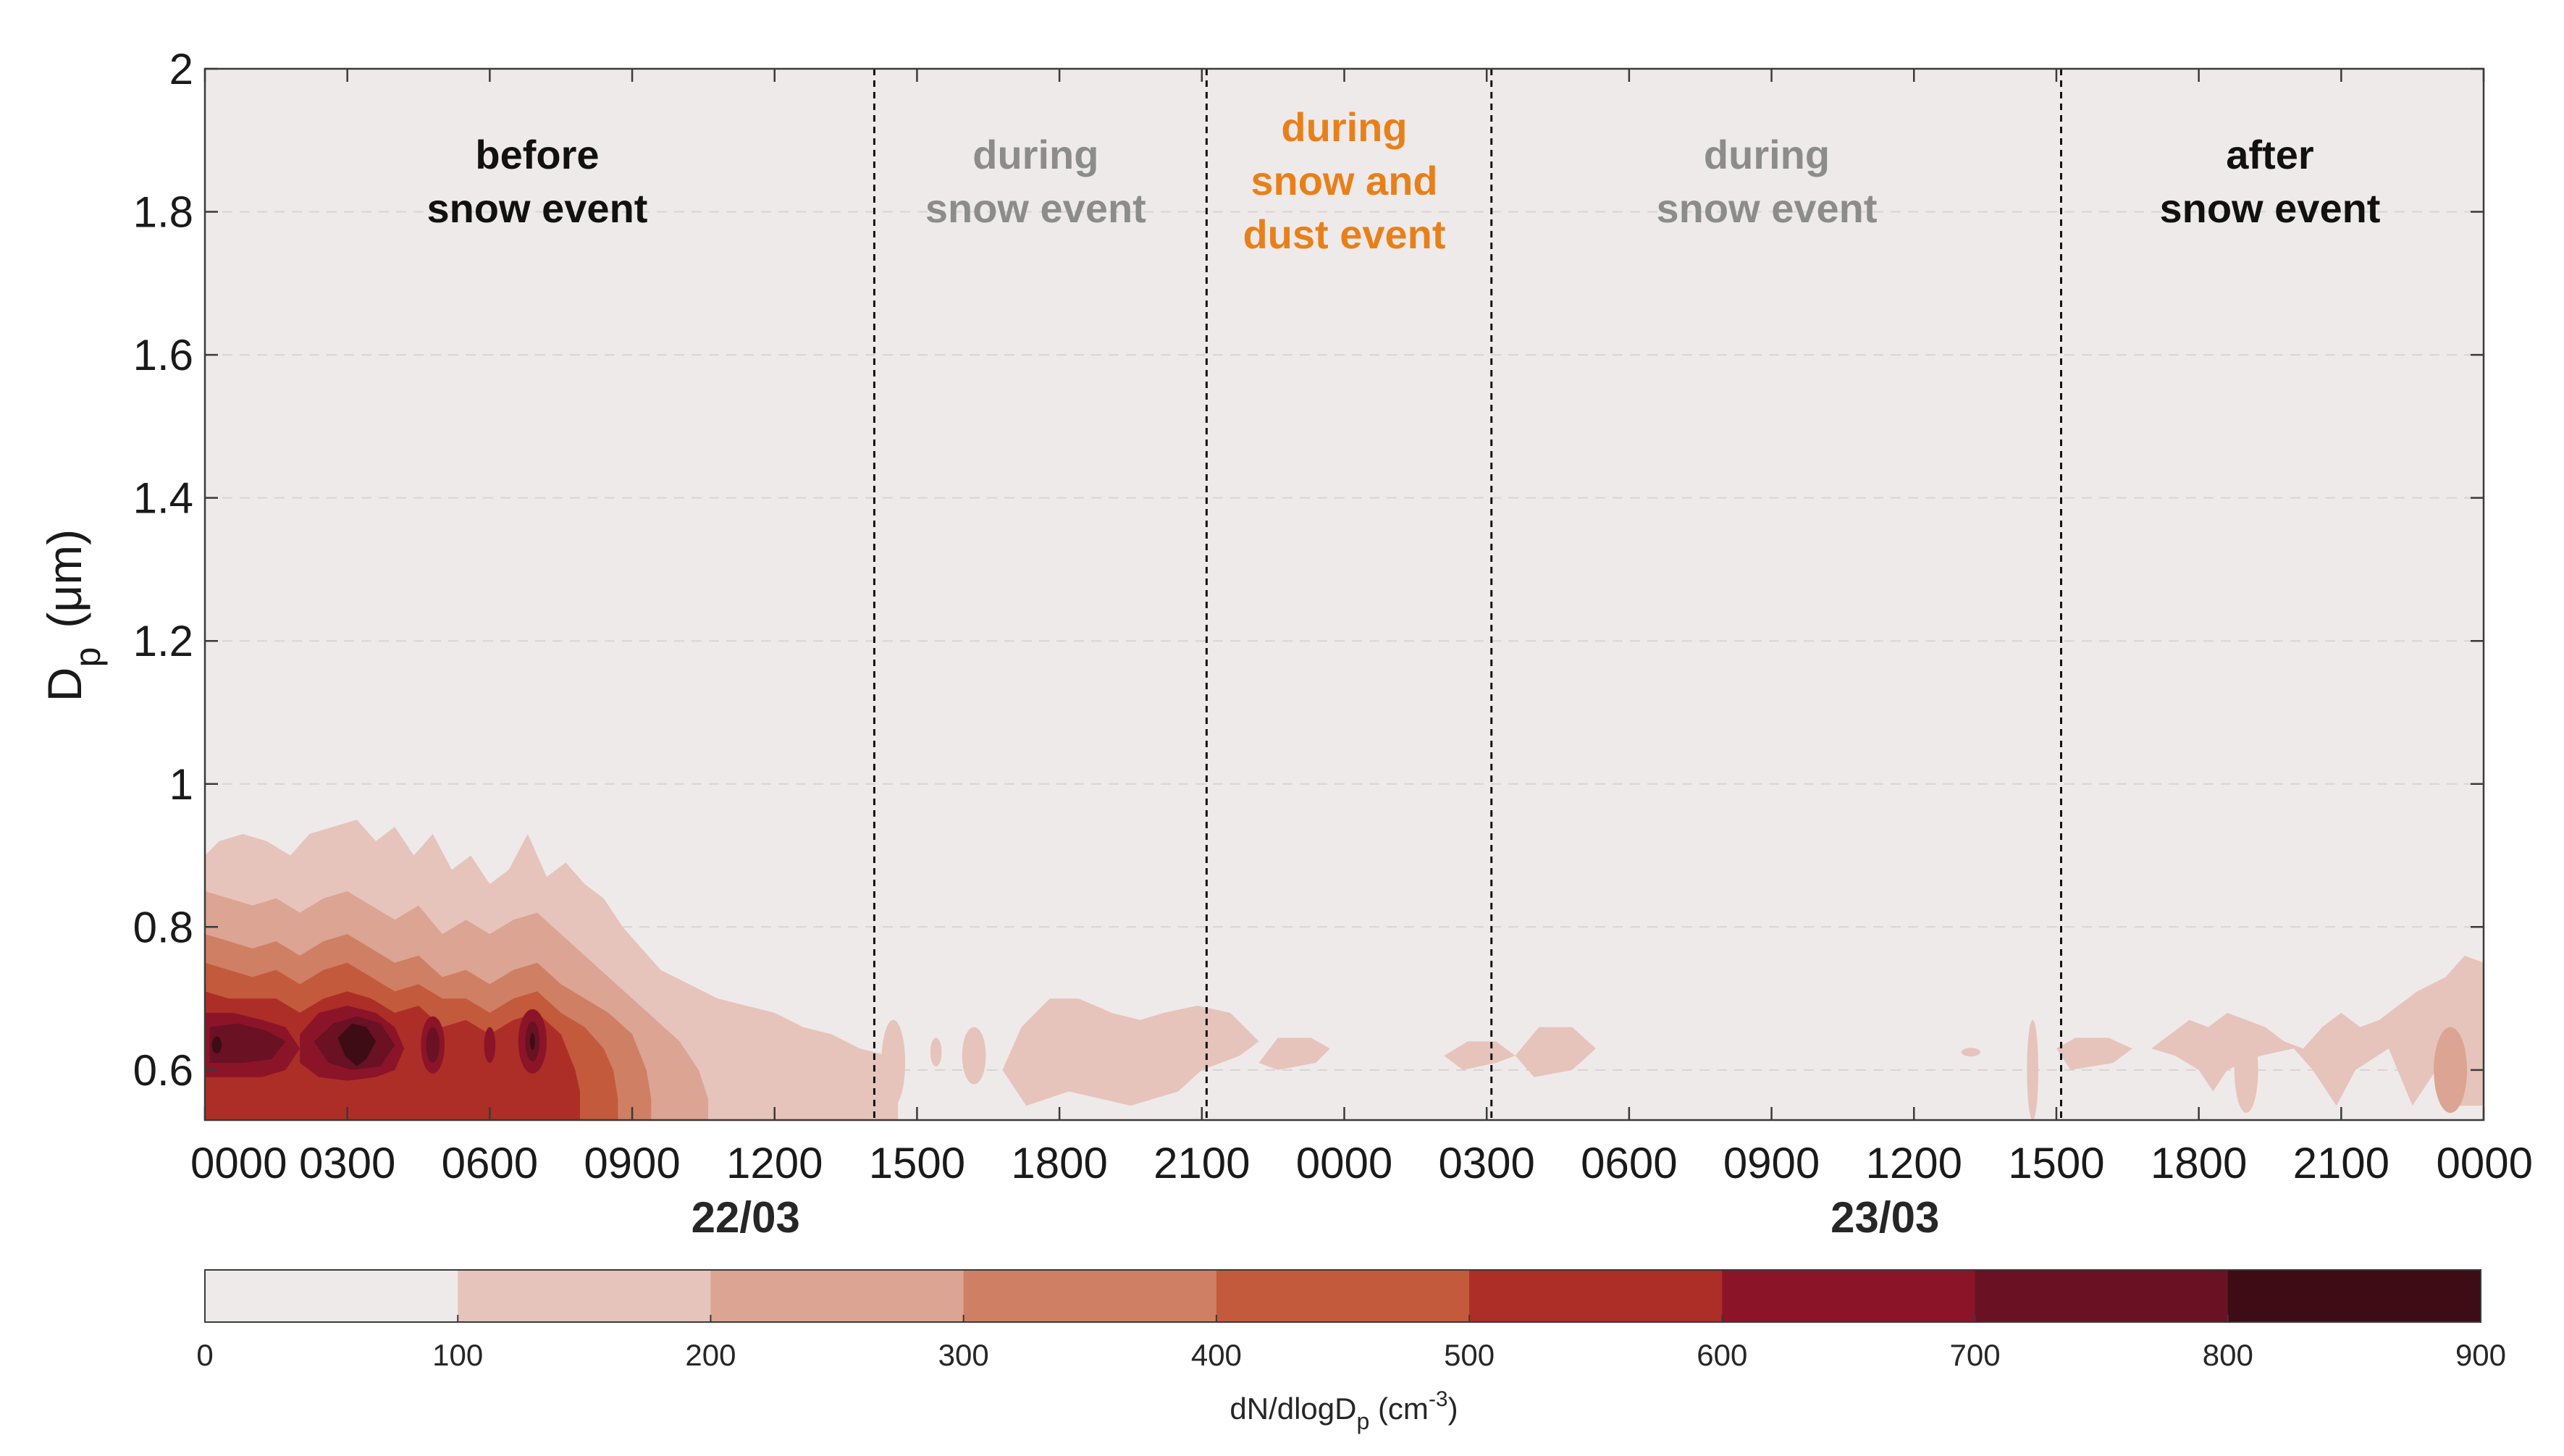 The width and height of the screenshot is (2564, 1456). I want to click on phase-label-4: after snow event, so click(2269, 181).